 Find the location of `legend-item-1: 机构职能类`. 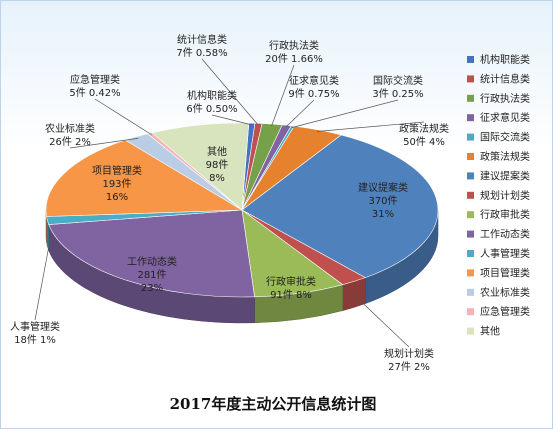

legend-item-1: 机构职能类 is located at coordinates (505, 59).